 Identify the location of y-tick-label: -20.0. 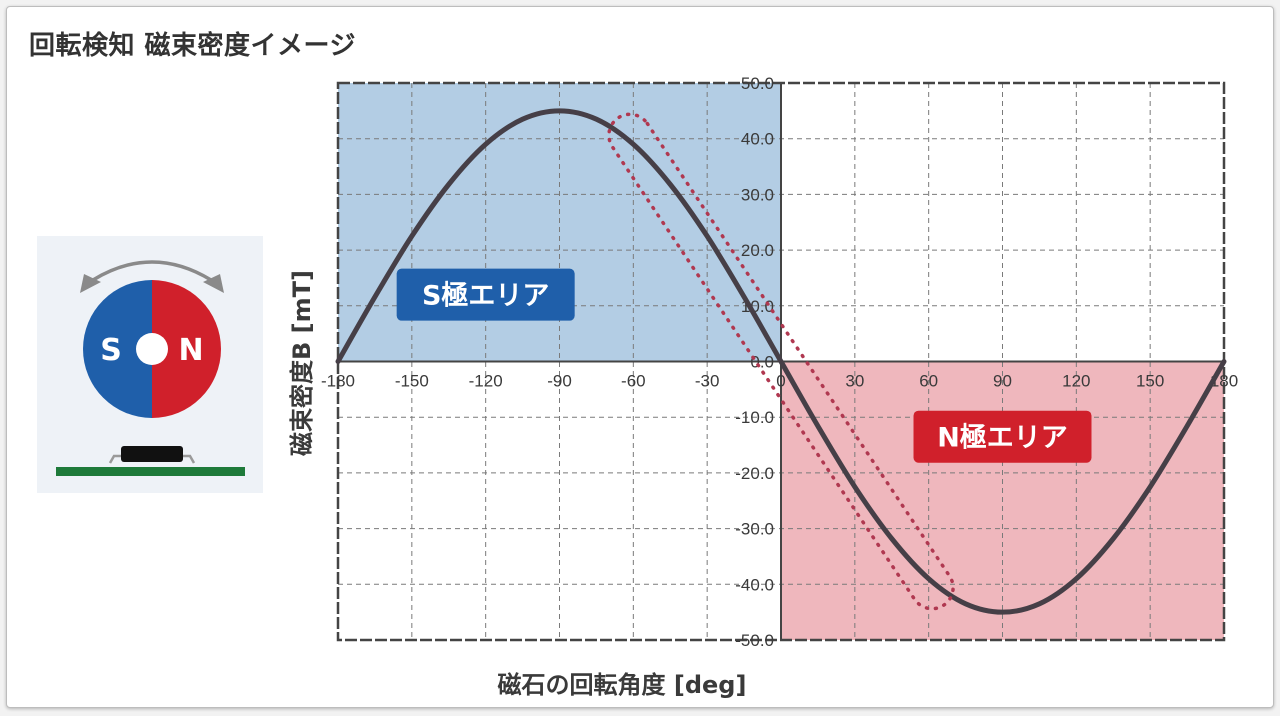
(754, 473).